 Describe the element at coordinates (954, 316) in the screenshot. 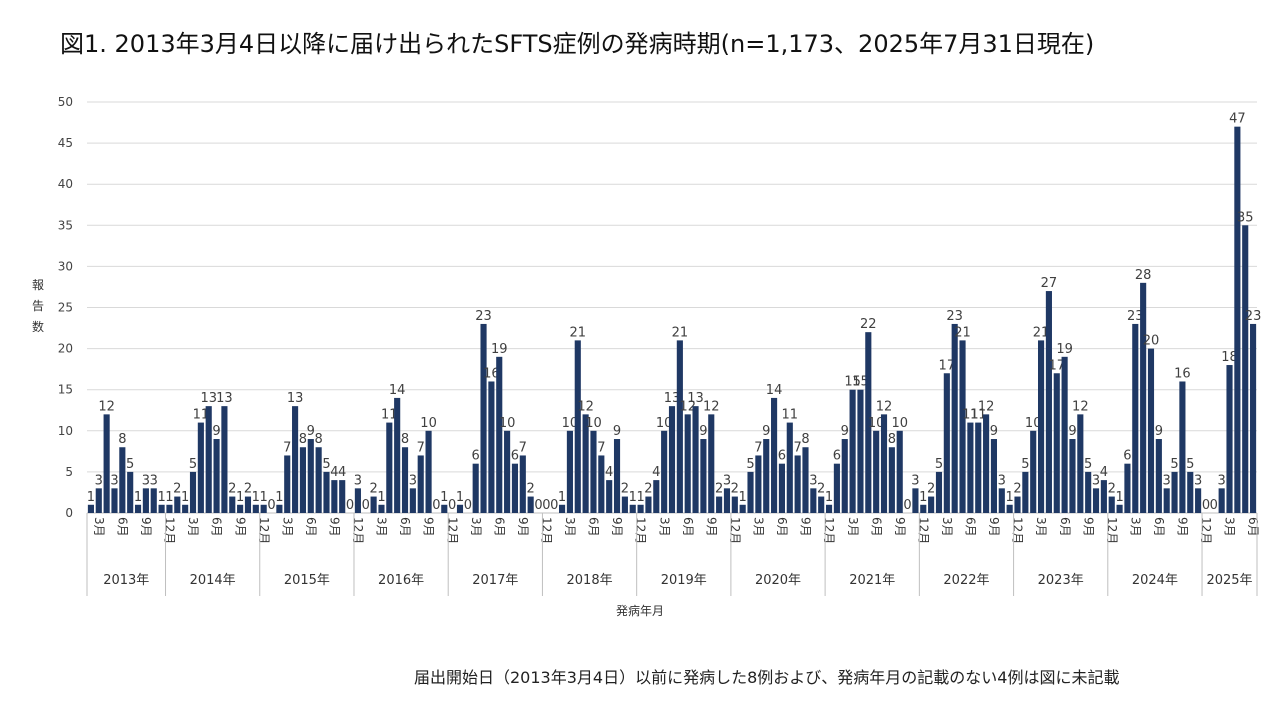

I see `data-label: 23` at that location.